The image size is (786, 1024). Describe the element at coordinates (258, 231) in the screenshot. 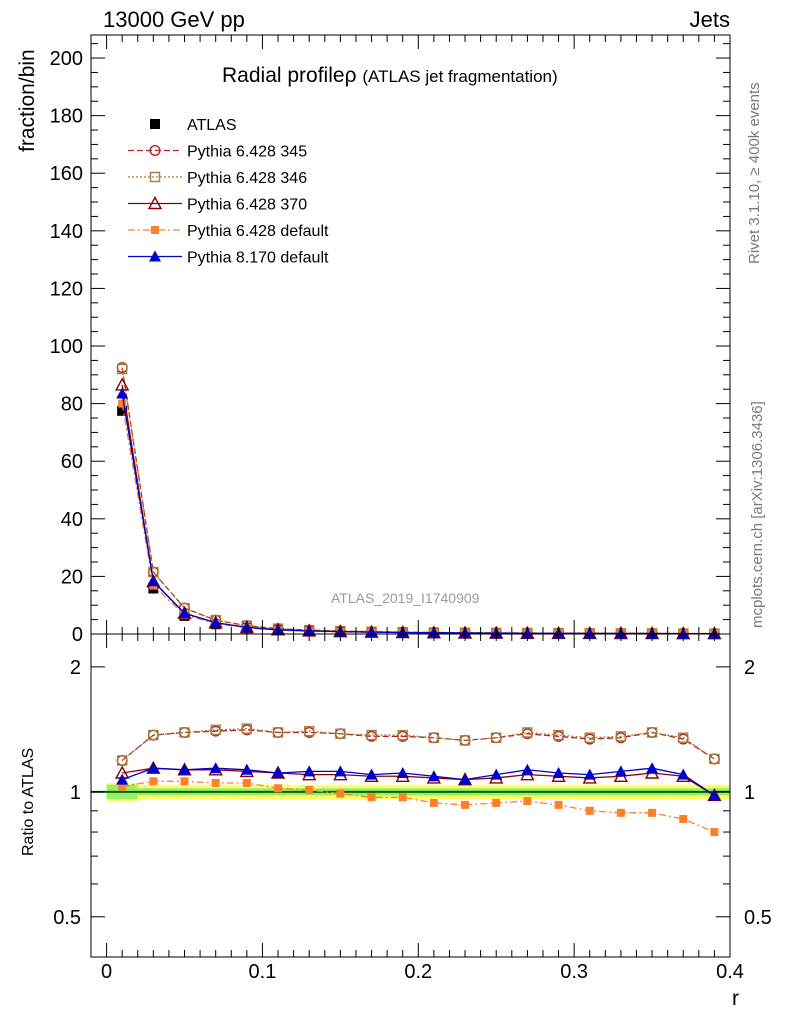

I see `legend-label-4: Pythia 6.428 default` at that location.